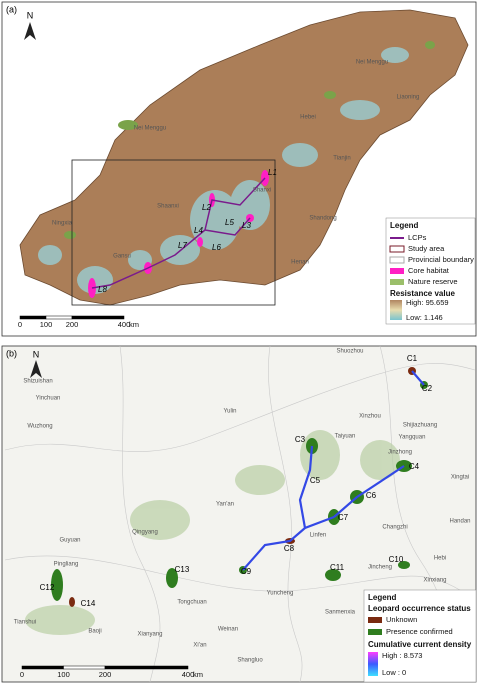  Describe the element at coordinates (408, 98) in the screenshot. I see `place-label: Liaoning` at that location.